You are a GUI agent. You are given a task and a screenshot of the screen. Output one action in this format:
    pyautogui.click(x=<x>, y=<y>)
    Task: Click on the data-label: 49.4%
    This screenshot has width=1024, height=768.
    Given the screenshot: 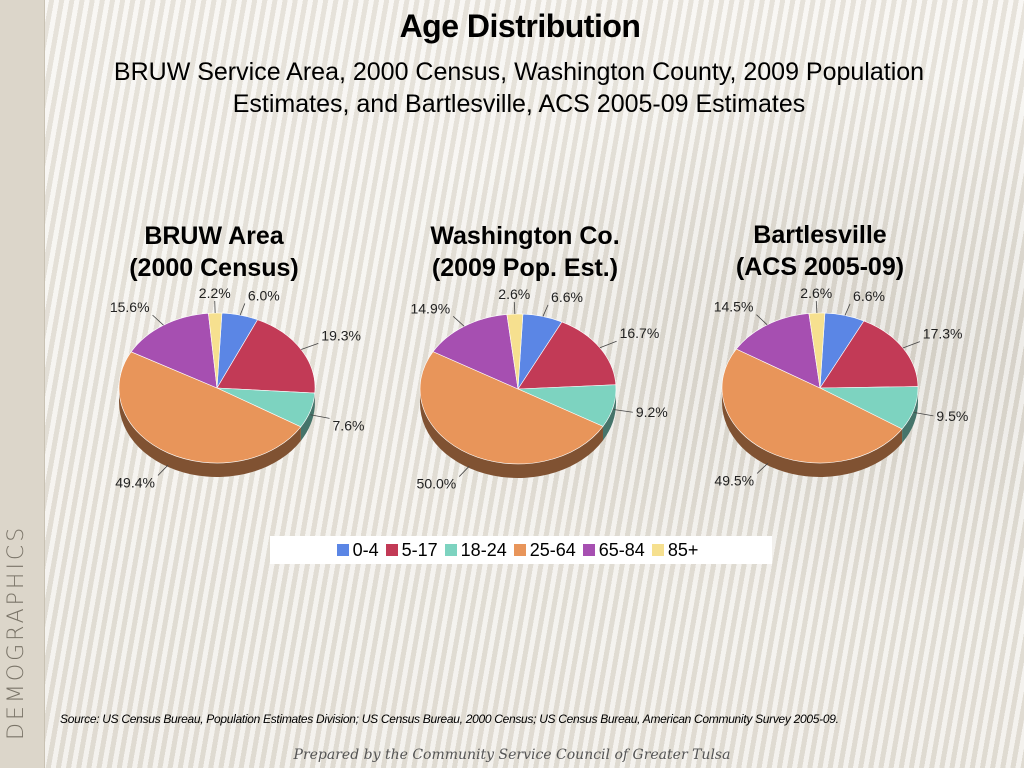 What is the action you would take?
    pyautogui.click(x=135, y=482)
    